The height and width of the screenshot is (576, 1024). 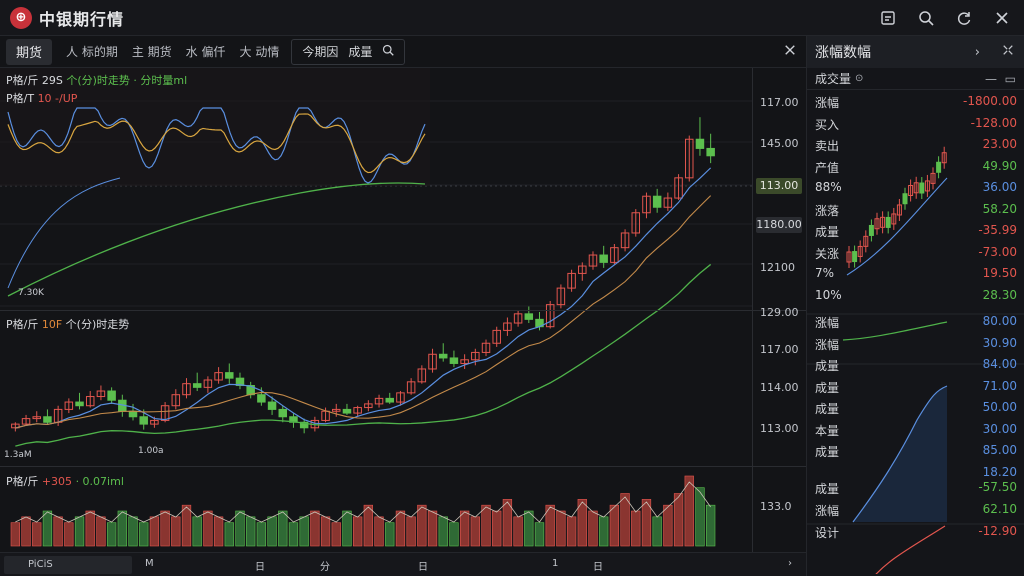 I want to click on volume-label: 成量, so click(x=360, y=52).